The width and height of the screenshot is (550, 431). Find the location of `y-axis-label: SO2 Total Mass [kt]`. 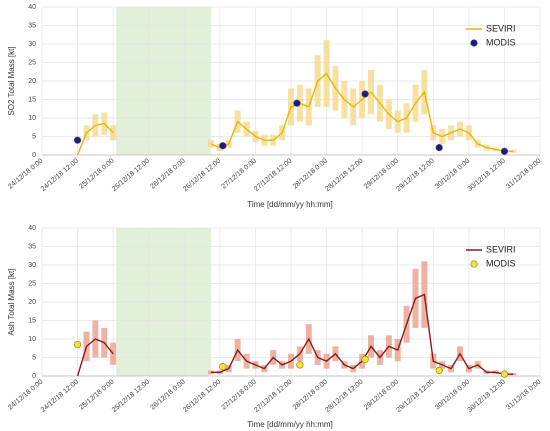

y-axis-label: SO2 Total Mass [kt] is located at coordinates (11, 80).